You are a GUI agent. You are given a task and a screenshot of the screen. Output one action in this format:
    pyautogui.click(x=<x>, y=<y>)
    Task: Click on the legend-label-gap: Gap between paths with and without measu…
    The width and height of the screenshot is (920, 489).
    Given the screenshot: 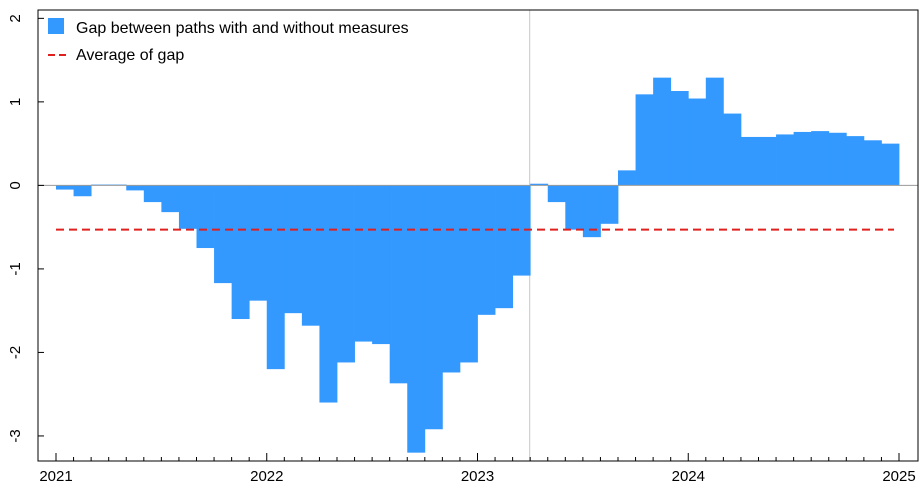 What is the action you would take?
    pyautogui.click(x=242, y=28)
    